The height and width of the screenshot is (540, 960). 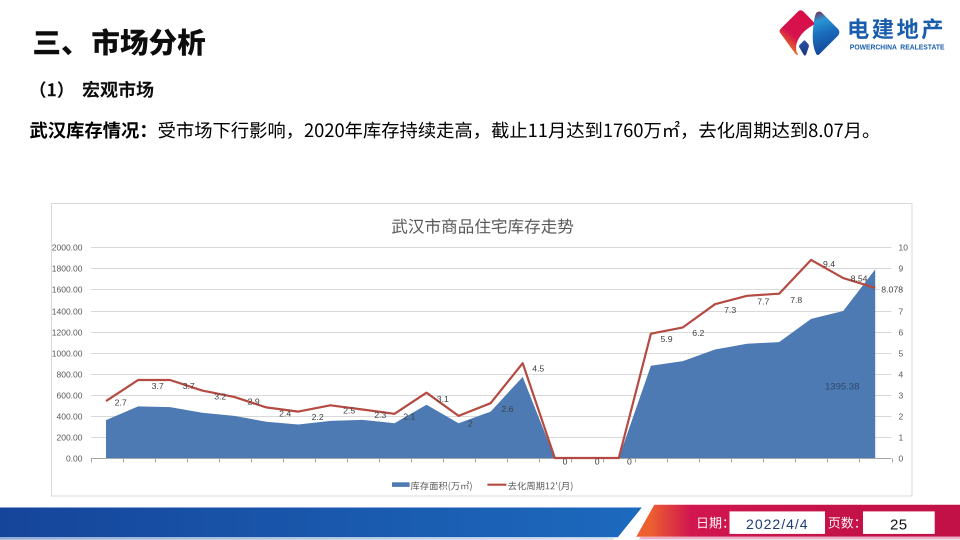 What do you see at coordinates (667, 339) in the screenshot?
I see `svg-text: 5.9` at bounding box center [667, 339].